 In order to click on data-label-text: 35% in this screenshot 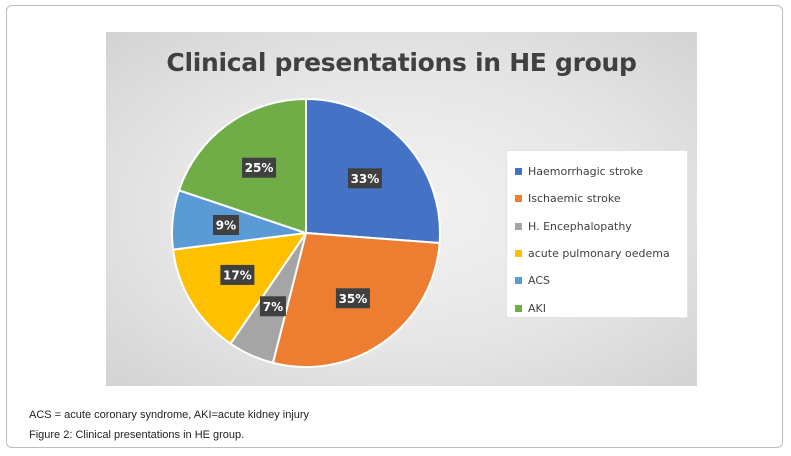, I will do `click(353, 299)`.